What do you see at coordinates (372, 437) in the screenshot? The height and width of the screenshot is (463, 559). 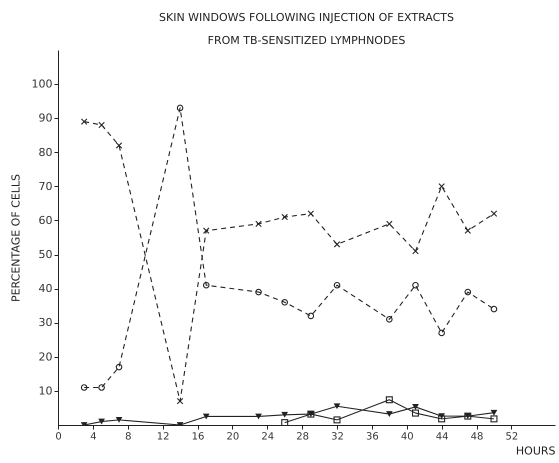 I see `x-tick-label: 36` at bounding box center [372, 437].